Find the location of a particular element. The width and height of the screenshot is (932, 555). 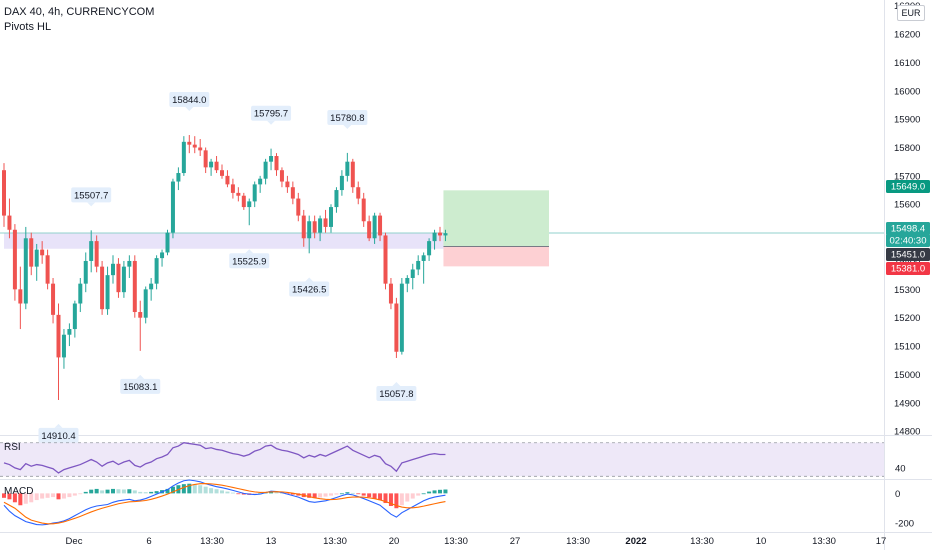

pivot-label: 15844.0 is located at coordinates (189, 102).